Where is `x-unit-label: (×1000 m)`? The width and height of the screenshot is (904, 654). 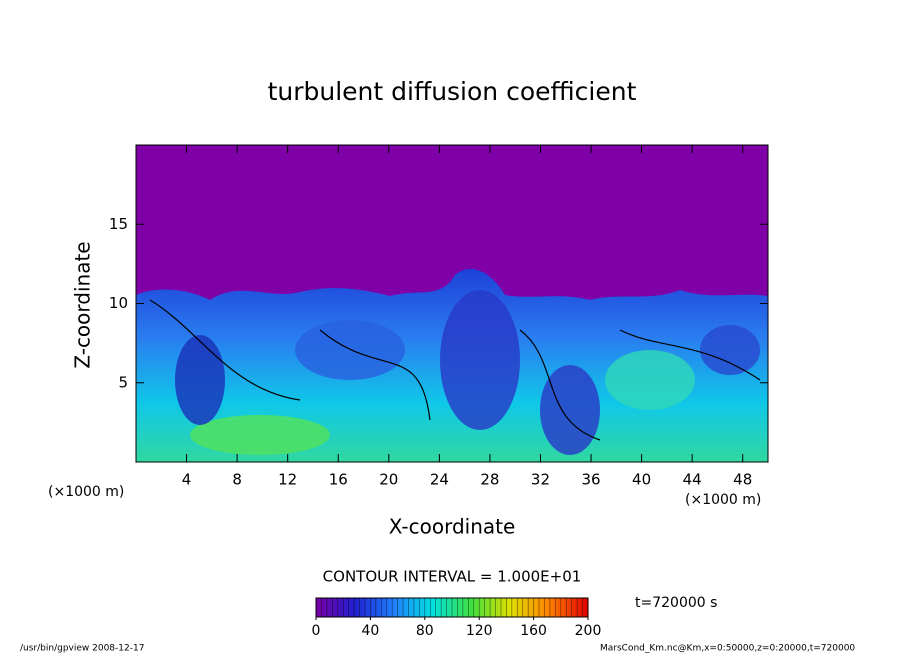
x-unit-label: (×1000 m) is located at coordinates (723, 500).